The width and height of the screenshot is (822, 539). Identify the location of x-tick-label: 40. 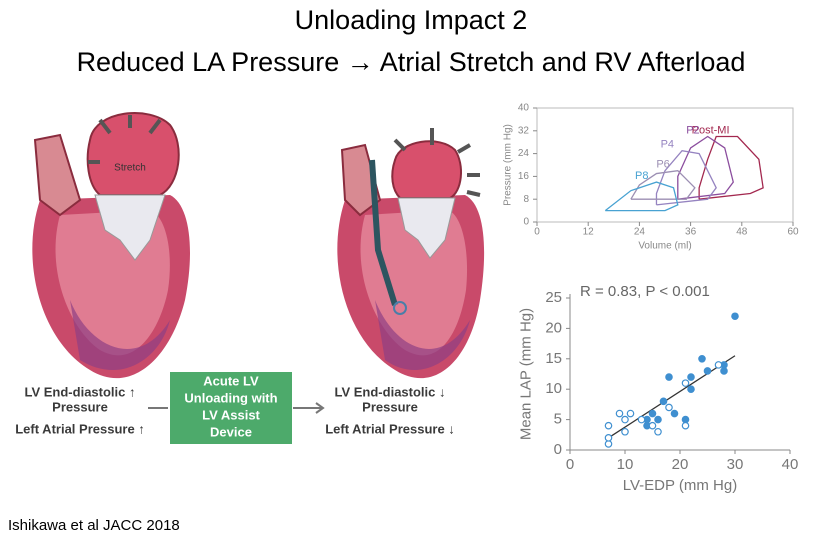
(790, 464).